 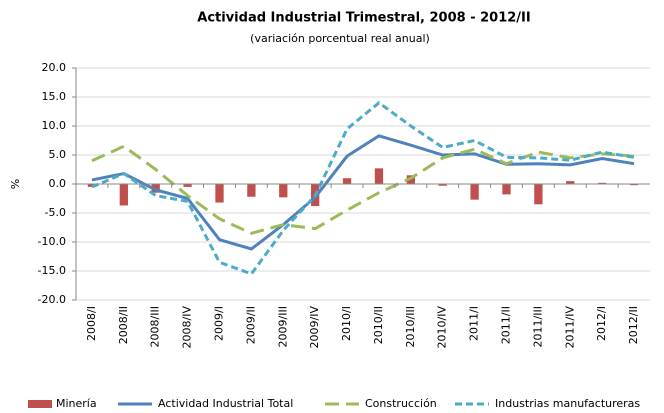 What do you see at coordinates (15, 184) in the screenshot?
I see `y-axis-label: %` at bounding box center [15, 184].